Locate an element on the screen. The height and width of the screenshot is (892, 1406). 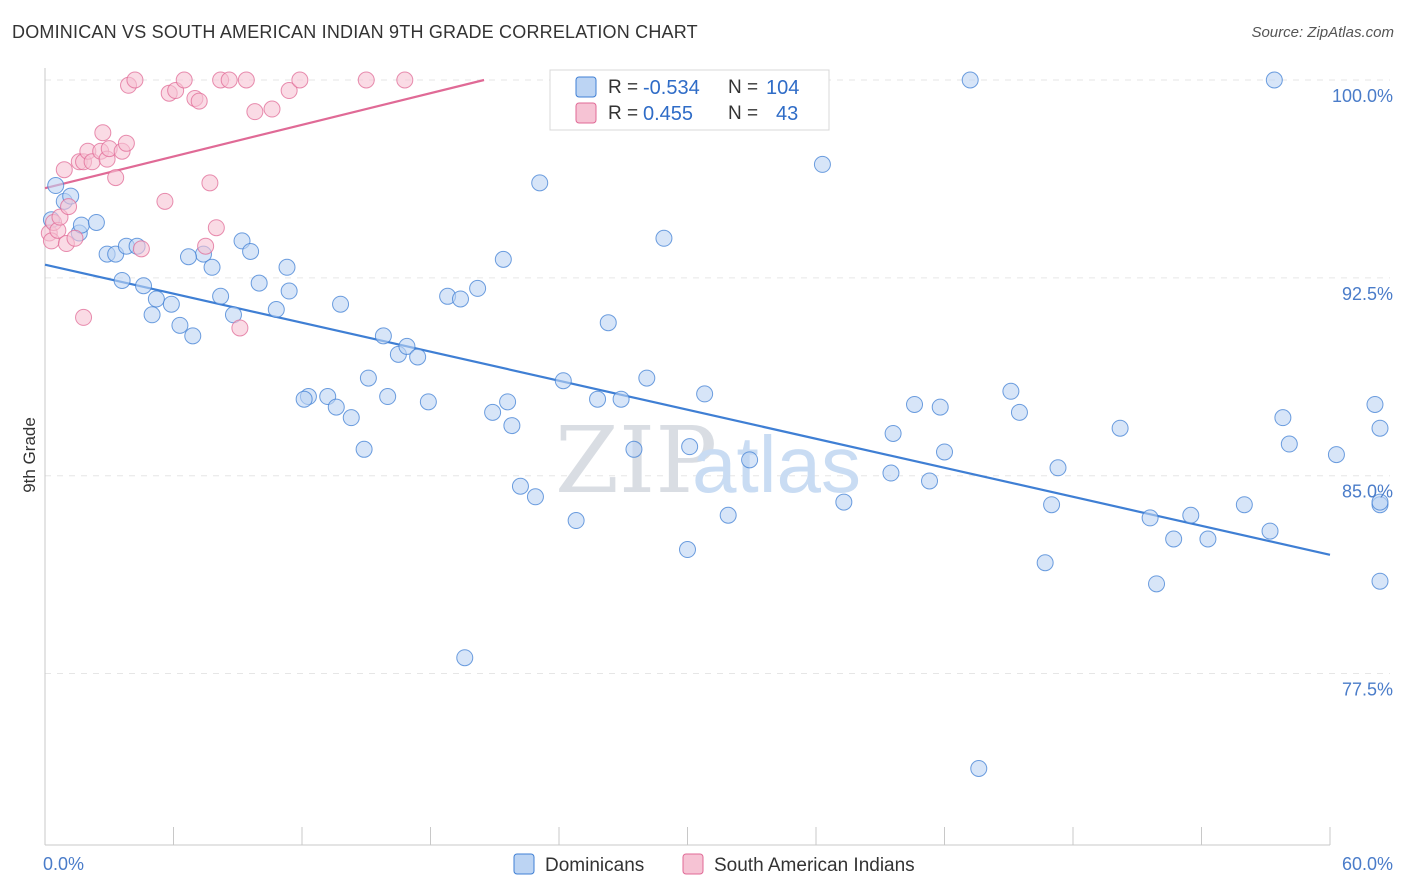
legend: R = -0.534 N = 104 R = 0.455 N = 43 is located at coordinates (689, 100).